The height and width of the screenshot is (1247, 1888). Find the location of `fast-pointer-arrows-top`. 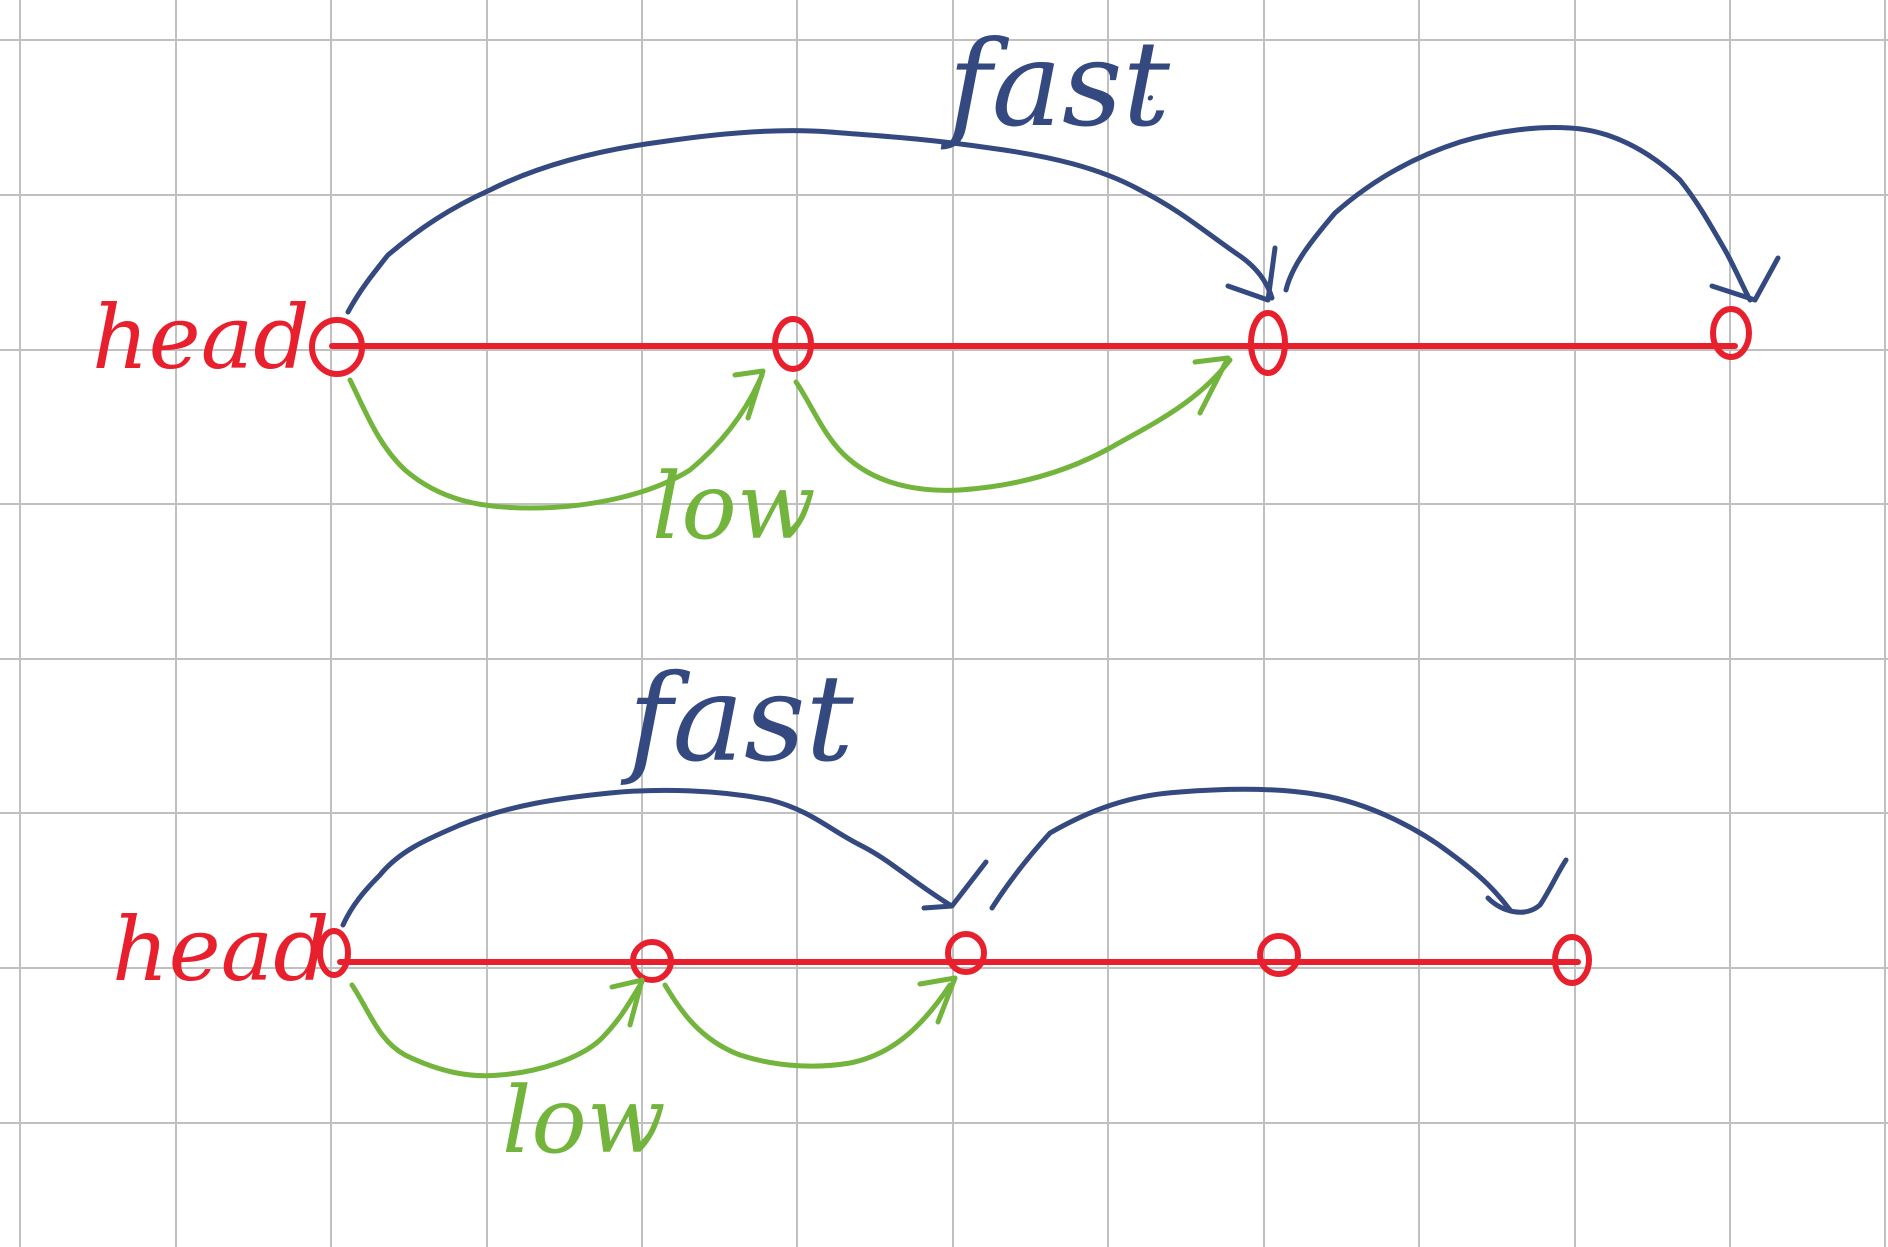

fast-pointer-arrows-top is located at coordinates (1063, 220).